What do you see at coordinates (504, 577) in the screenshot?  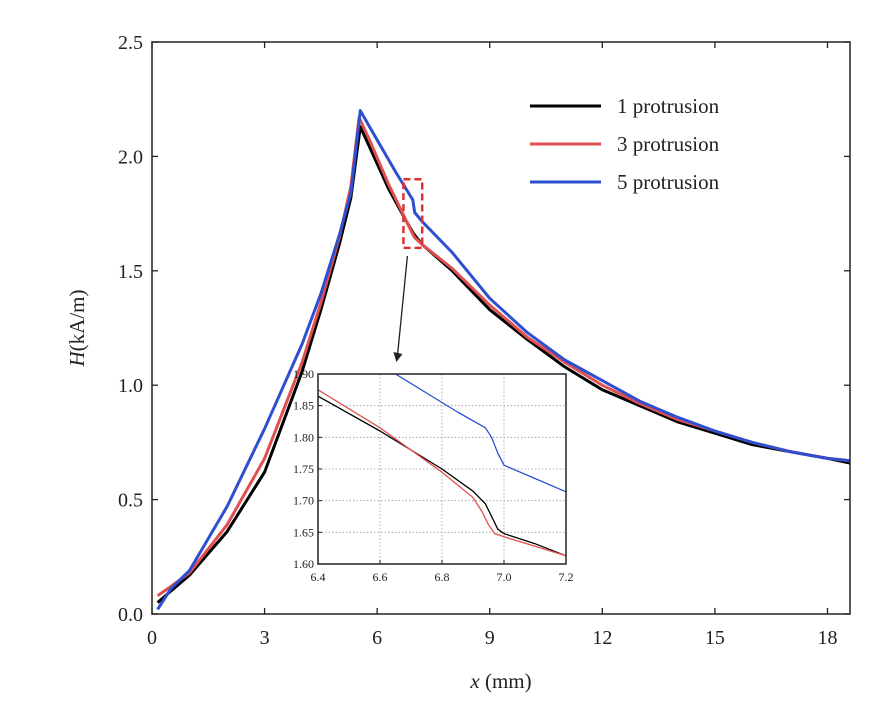 I see `inset-x-tick-label: 7.0` at bounding box center [504, 577].